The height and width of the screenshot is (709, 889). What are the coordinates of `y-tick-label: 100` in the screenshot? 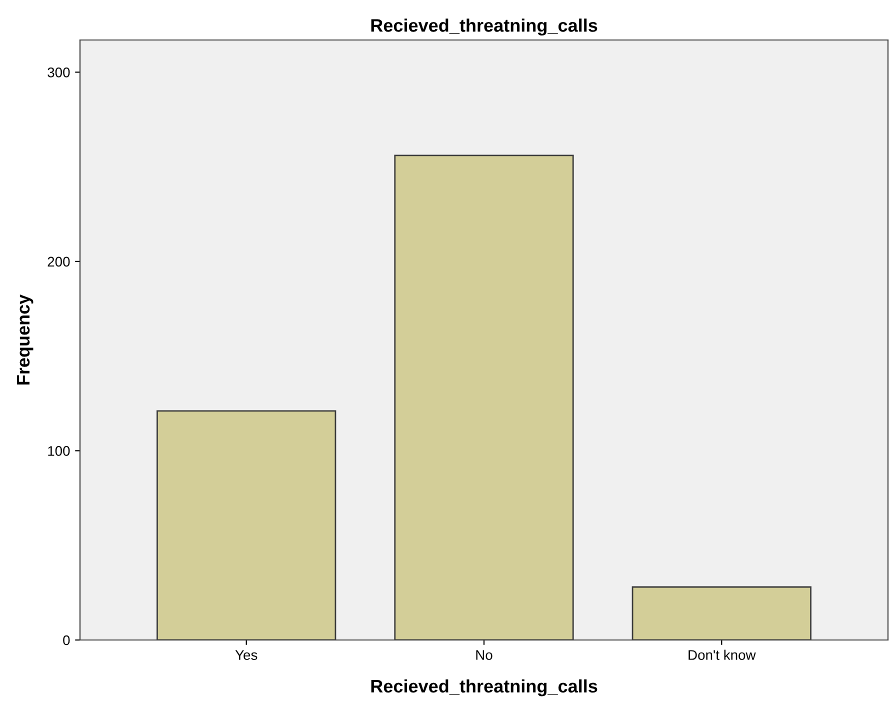 It's located at (59, 451).